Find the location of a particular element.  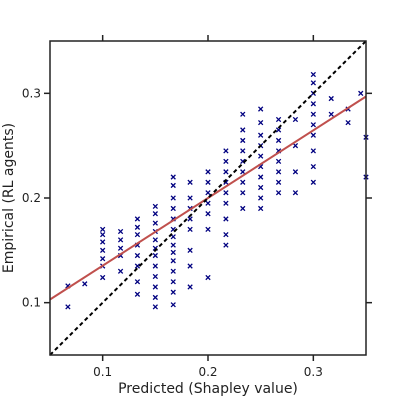

x-axis-label: Predicted (Shapley value) is located at coordinates (208, 389).